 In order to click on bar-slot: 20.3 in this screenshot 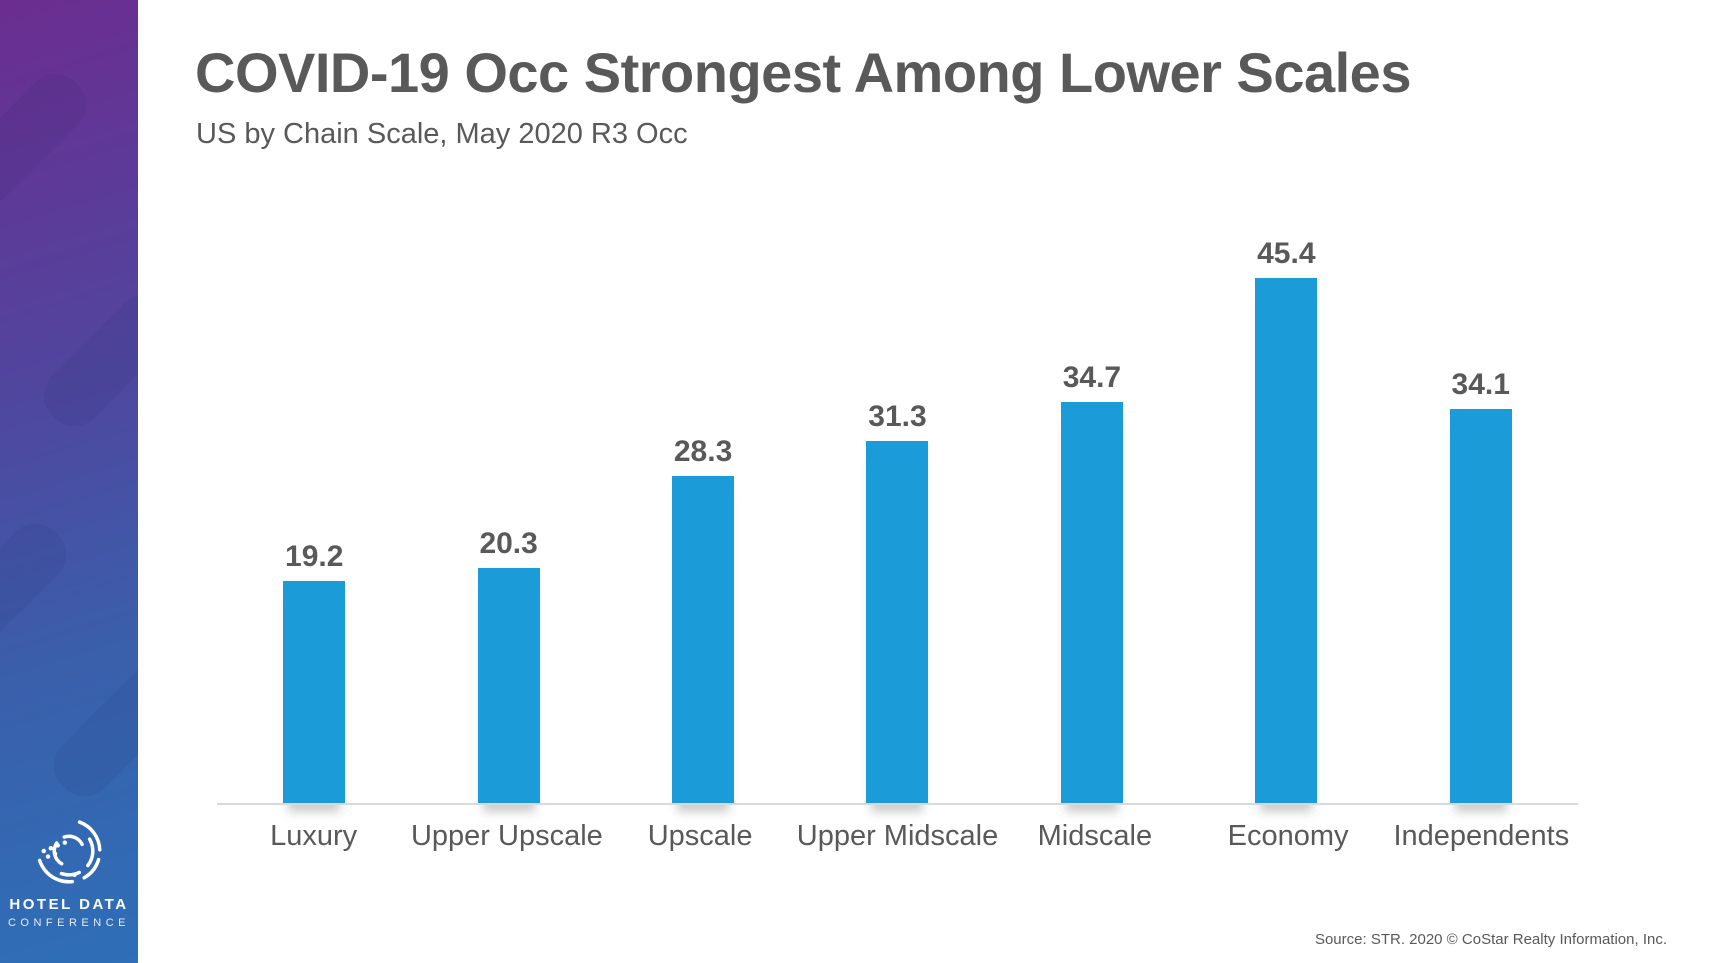, I will do `click(508, 514)`.